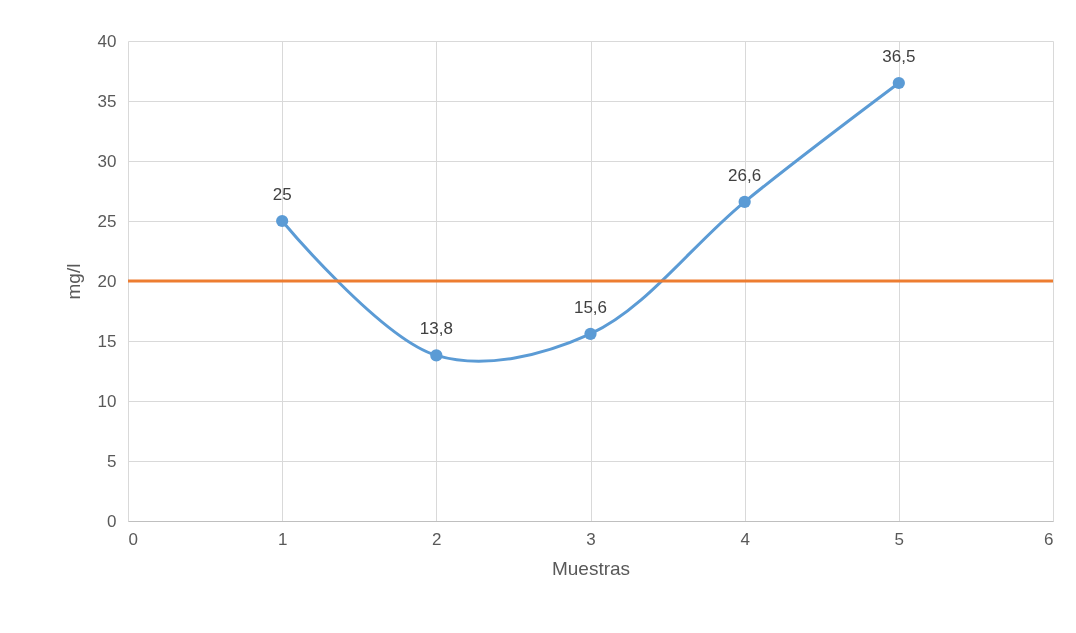 The image size is (1076, 633). I want to click on y-tick-label: 0, so click(112, 521).